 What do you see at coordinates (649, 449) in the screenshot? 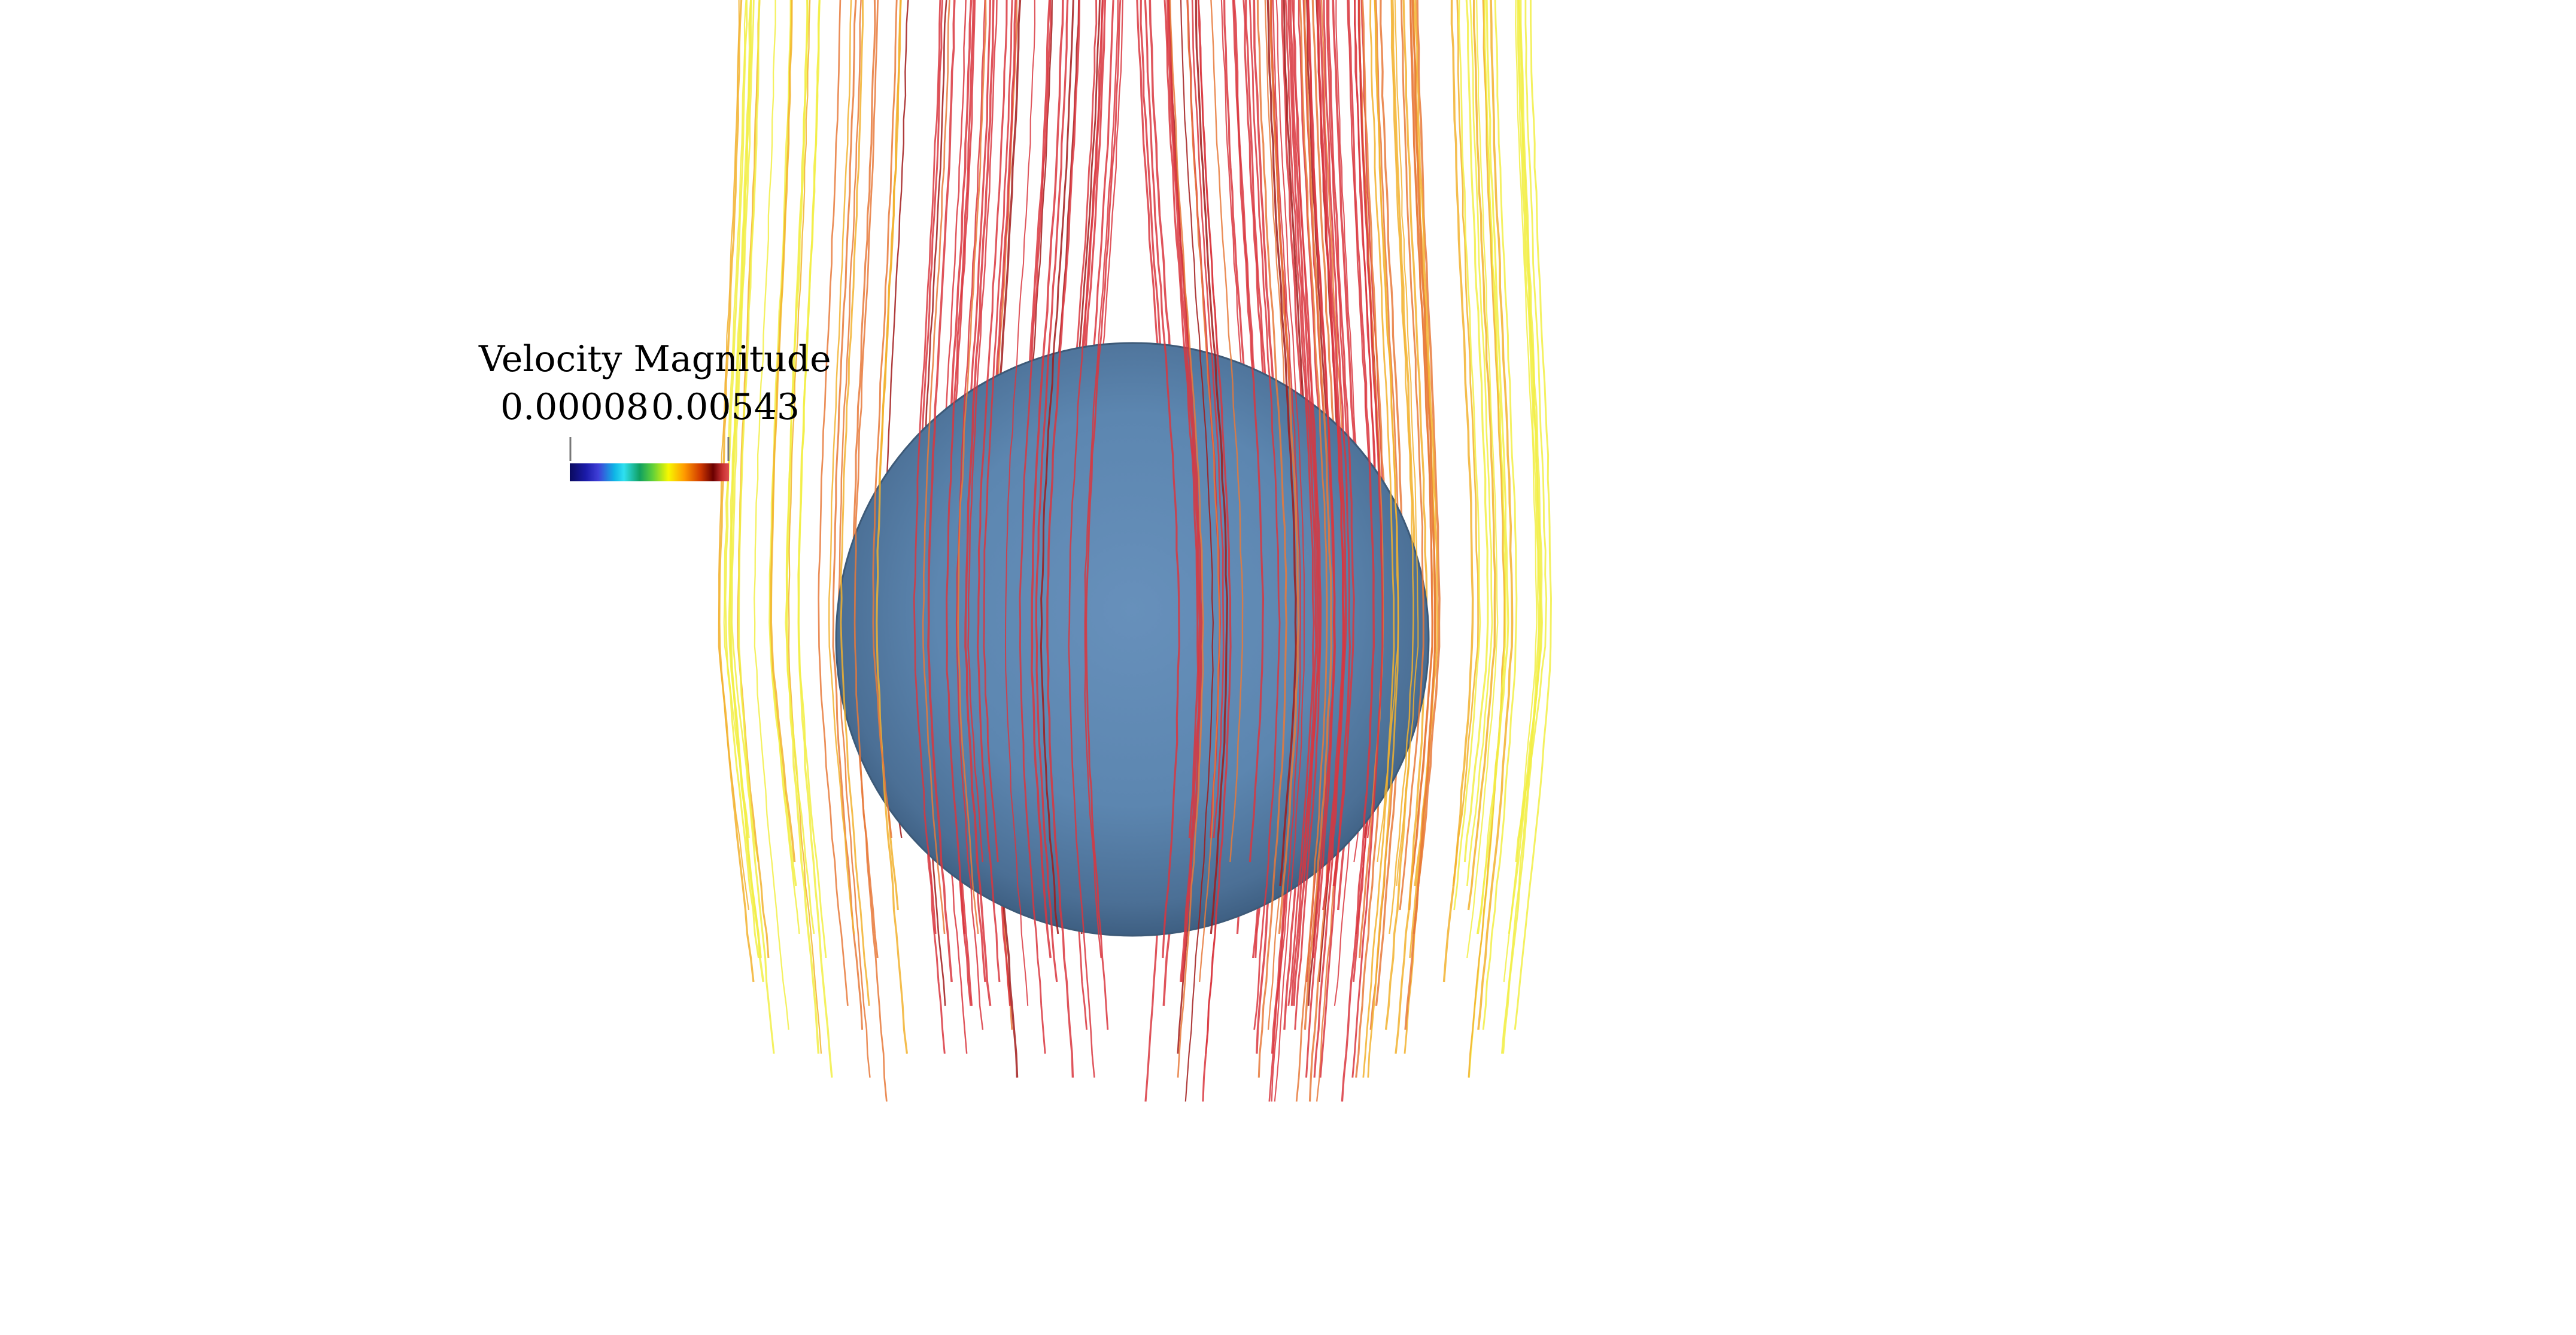
I see `legend-ticks` at bounding box center [649, 449].